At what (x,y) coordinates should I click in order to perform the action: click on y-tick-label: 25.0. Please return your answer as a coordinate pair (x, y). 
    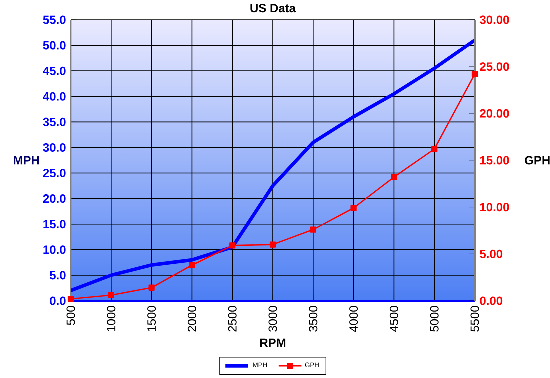
    Looking at the image, I should click on (54, 173).